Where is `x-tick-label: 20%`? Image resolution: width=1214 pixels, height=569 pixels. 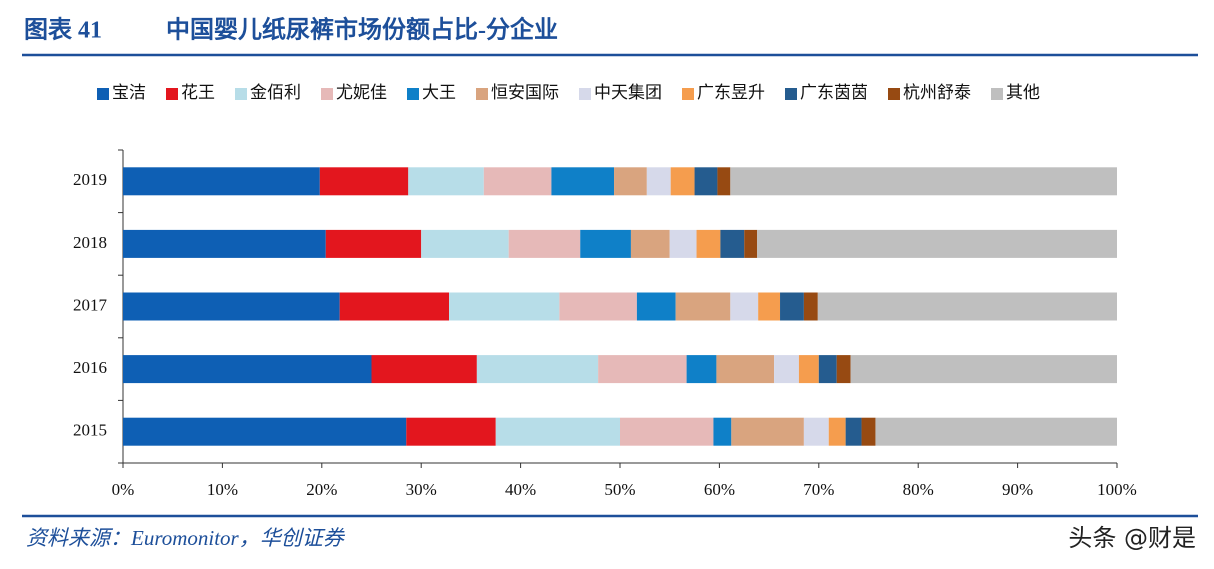 x-tick-label: 20% is located at coordinates (321, 489).